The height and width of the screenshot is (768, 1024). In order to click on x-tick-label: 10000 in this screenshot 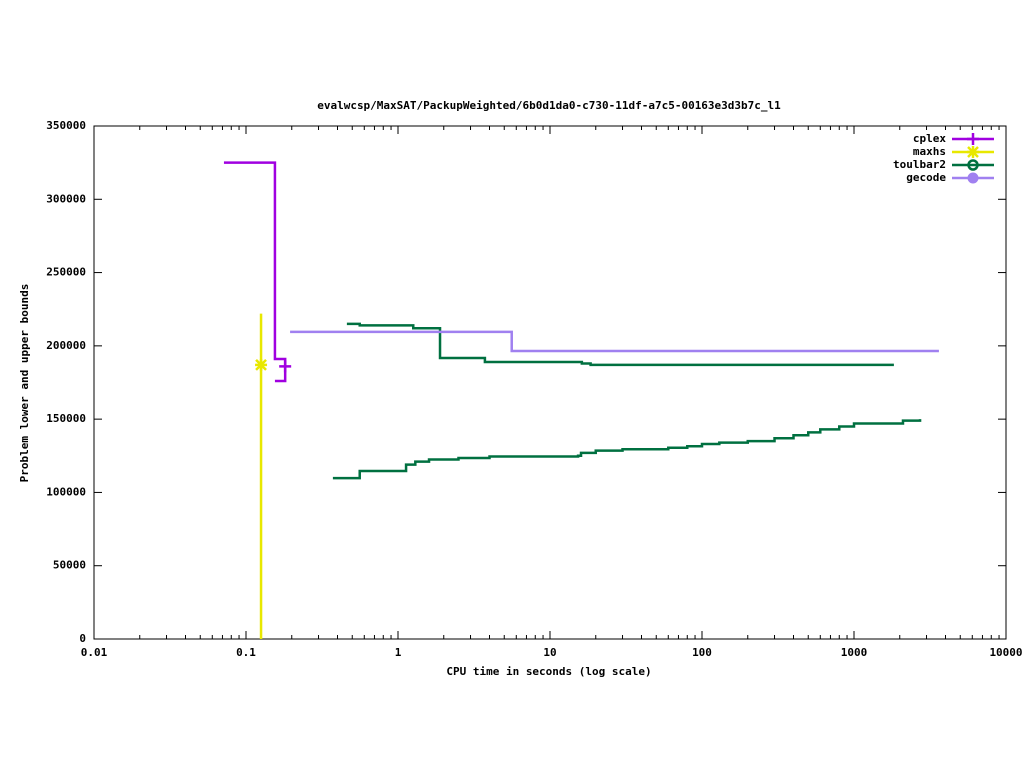, I will do `click(1005, 652)`.